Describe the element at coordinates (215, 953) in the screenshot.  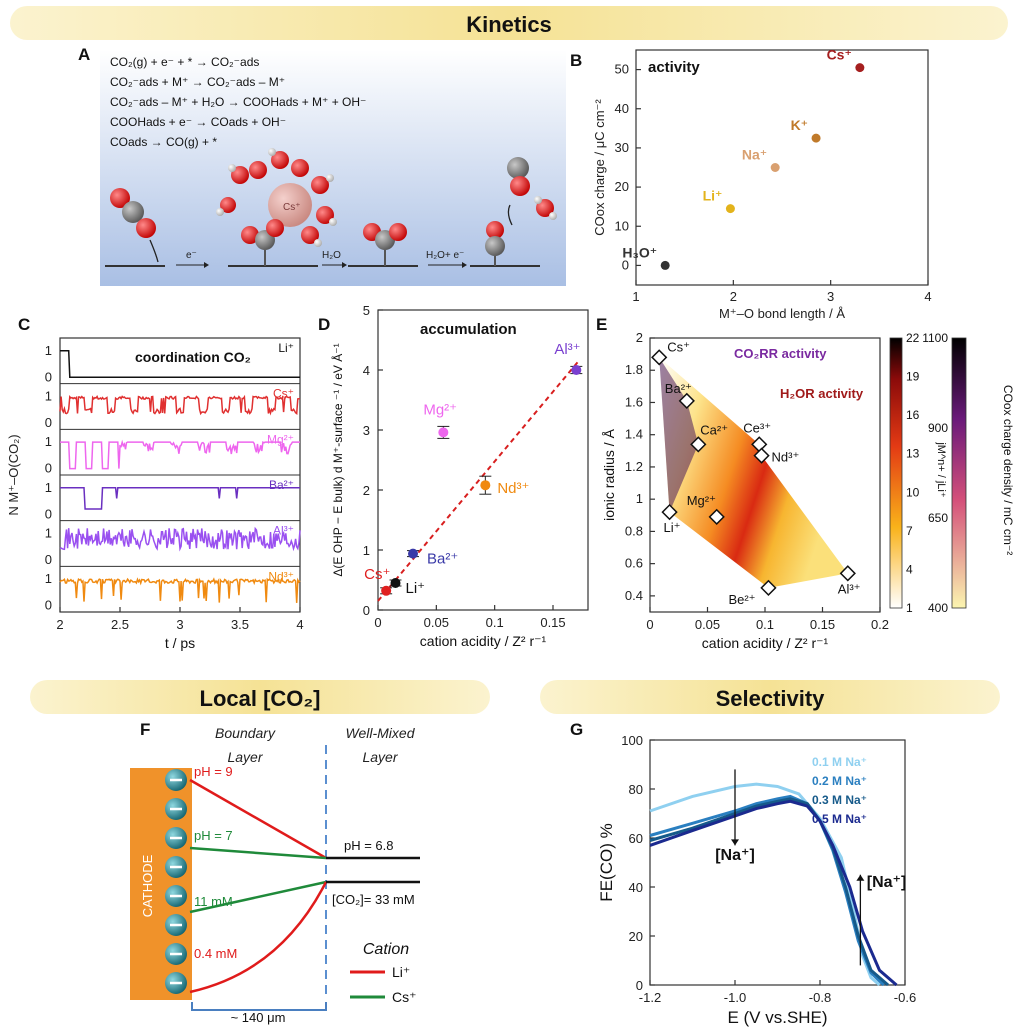
I see `co2-04mm-label: 0.4 mM` at that location.